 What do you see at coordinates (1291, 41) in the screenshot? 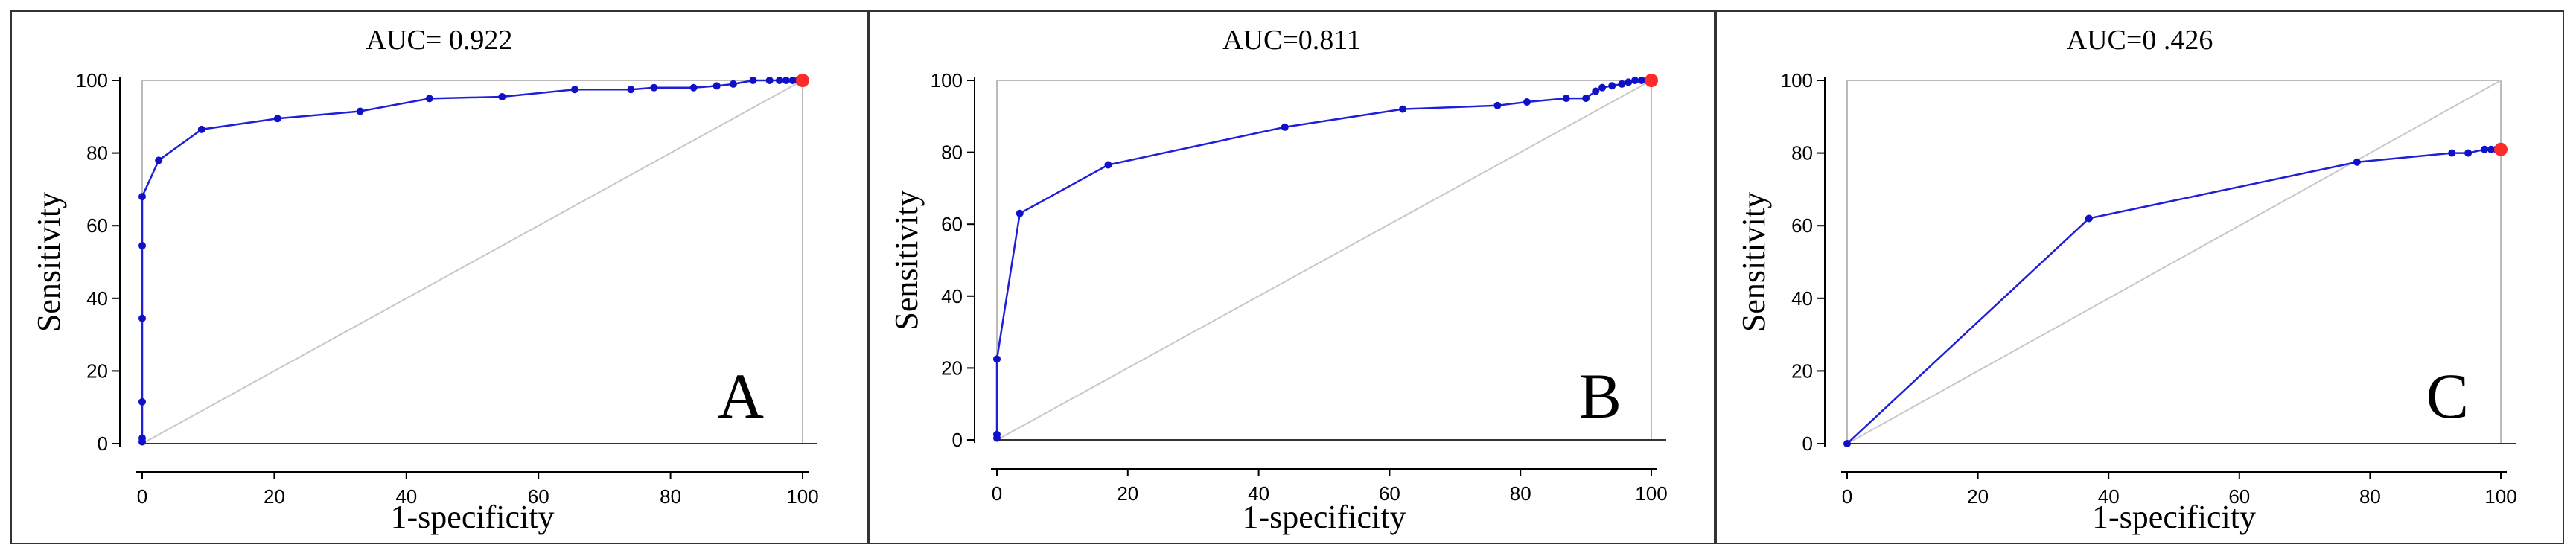
I see `chart-title: AUC=0.811` at bounding box center [1291, 41].